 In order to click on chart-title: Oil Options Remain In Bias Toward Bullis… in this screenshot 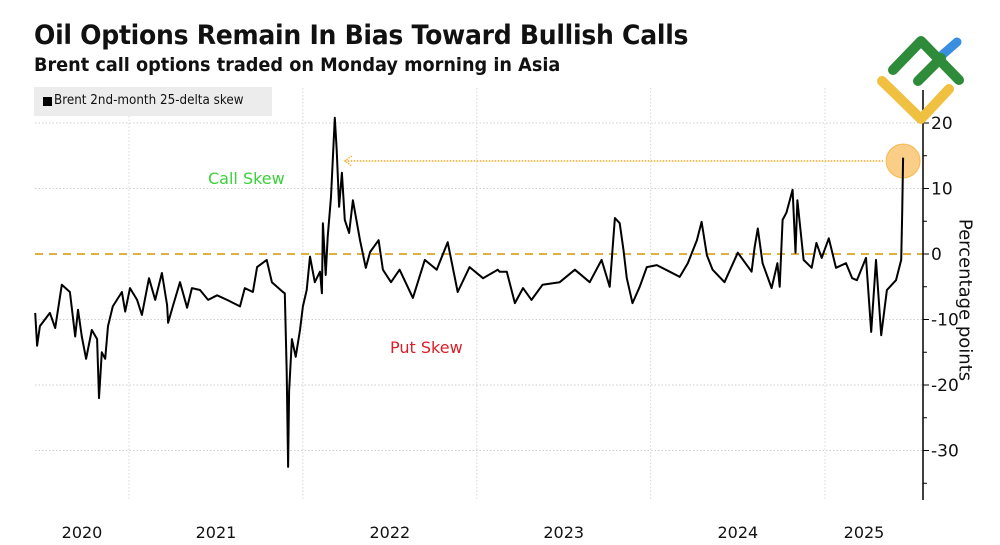, I will do `click(361, 35)`.